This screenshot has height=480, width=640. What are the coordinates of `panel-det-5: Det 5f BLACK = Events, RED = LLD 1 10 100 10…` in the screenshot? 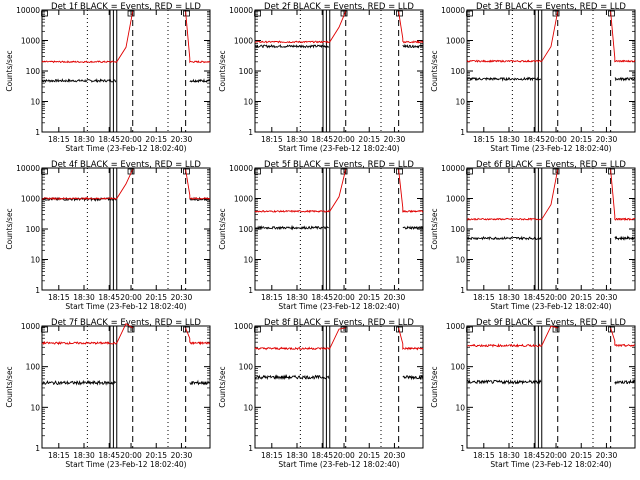 It's located at (321, 235).